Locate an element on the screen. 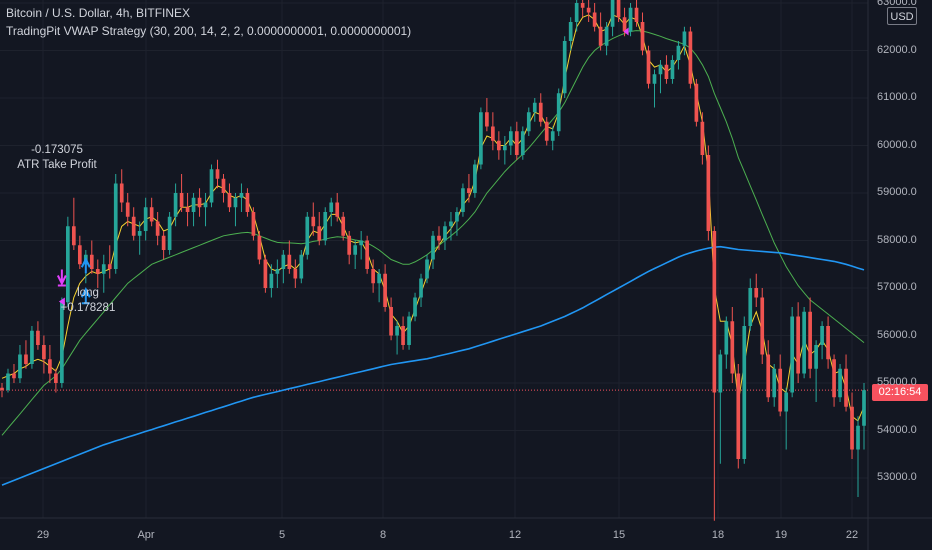 This screenshot has width=932, height=550. price-tick-label: 53000.0 is located at coordinates (897, 477).